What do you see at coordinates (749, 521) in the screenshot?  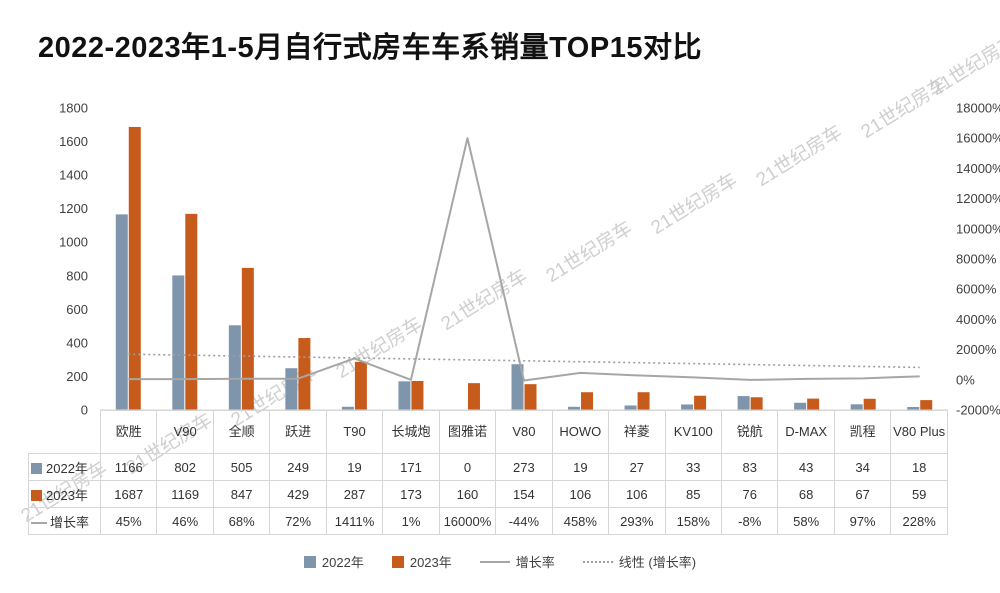 I see `table-cell: -8%` at bounding box center [749, 521].